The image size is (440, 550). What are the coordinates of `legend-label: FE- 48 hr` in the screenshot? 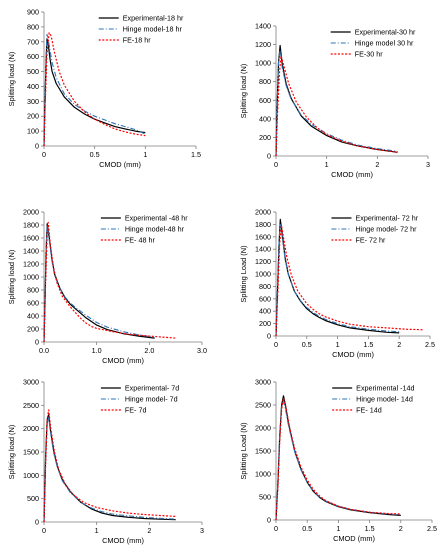 It's located at (140, 240).